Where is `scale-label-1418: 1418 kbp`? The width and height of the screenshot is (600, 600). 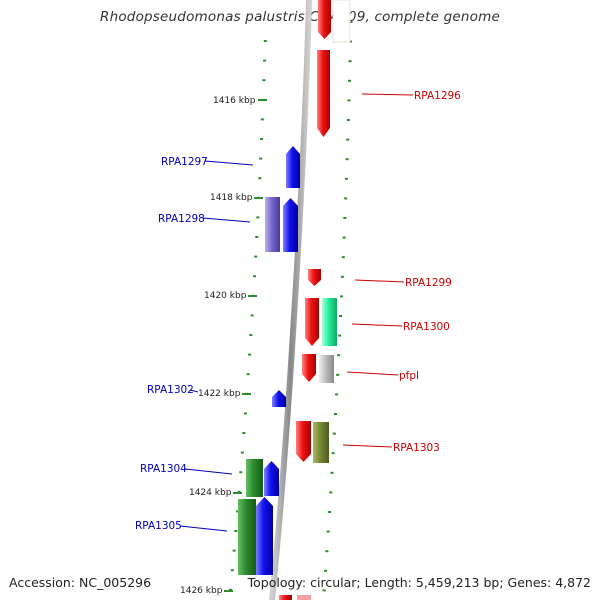 scale-label-1418: 1418 kbp is located at coordinates (231, 198).